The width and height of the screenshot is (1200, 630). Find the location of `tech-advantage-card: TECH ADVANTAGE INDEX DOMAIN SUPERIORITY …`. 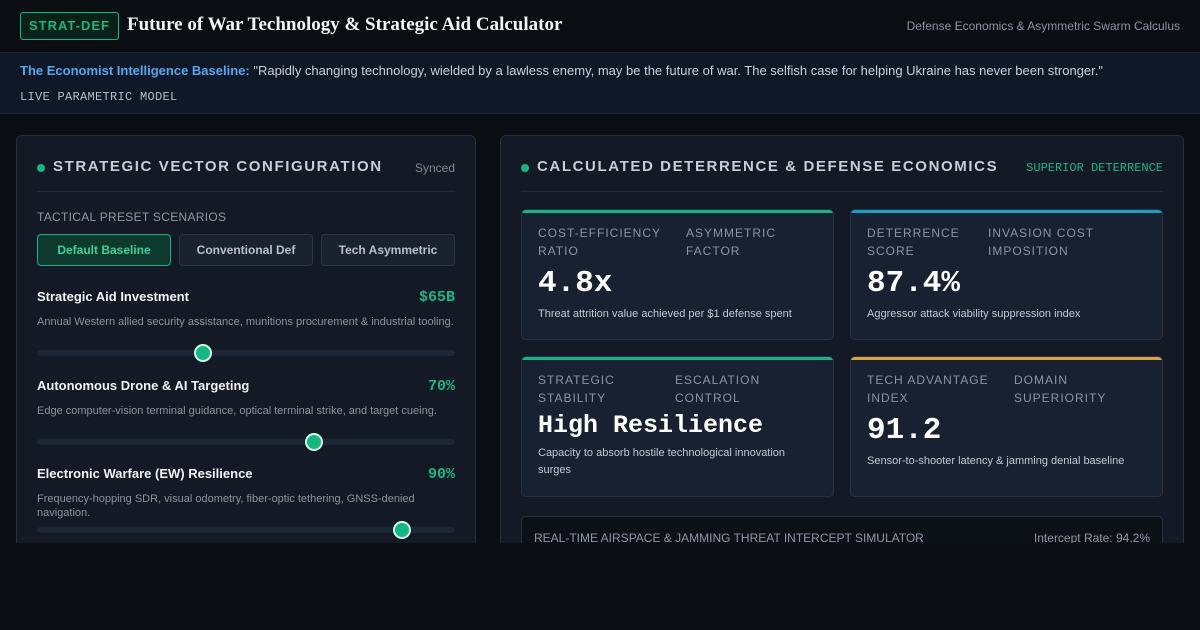

tech-advantage-card: TECH ADVANTAGE INDEX DOMAIN SUPERIORITY … is located at coordinates (1006, 426).